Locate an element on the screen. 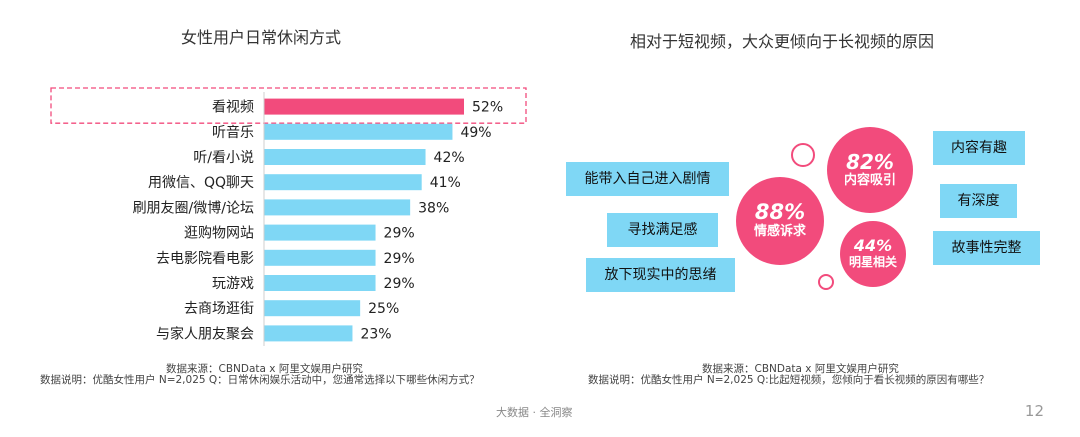 This screenshot has width=1080, height=437. category-label: 听音乐 is located at coordinates (233, 132).